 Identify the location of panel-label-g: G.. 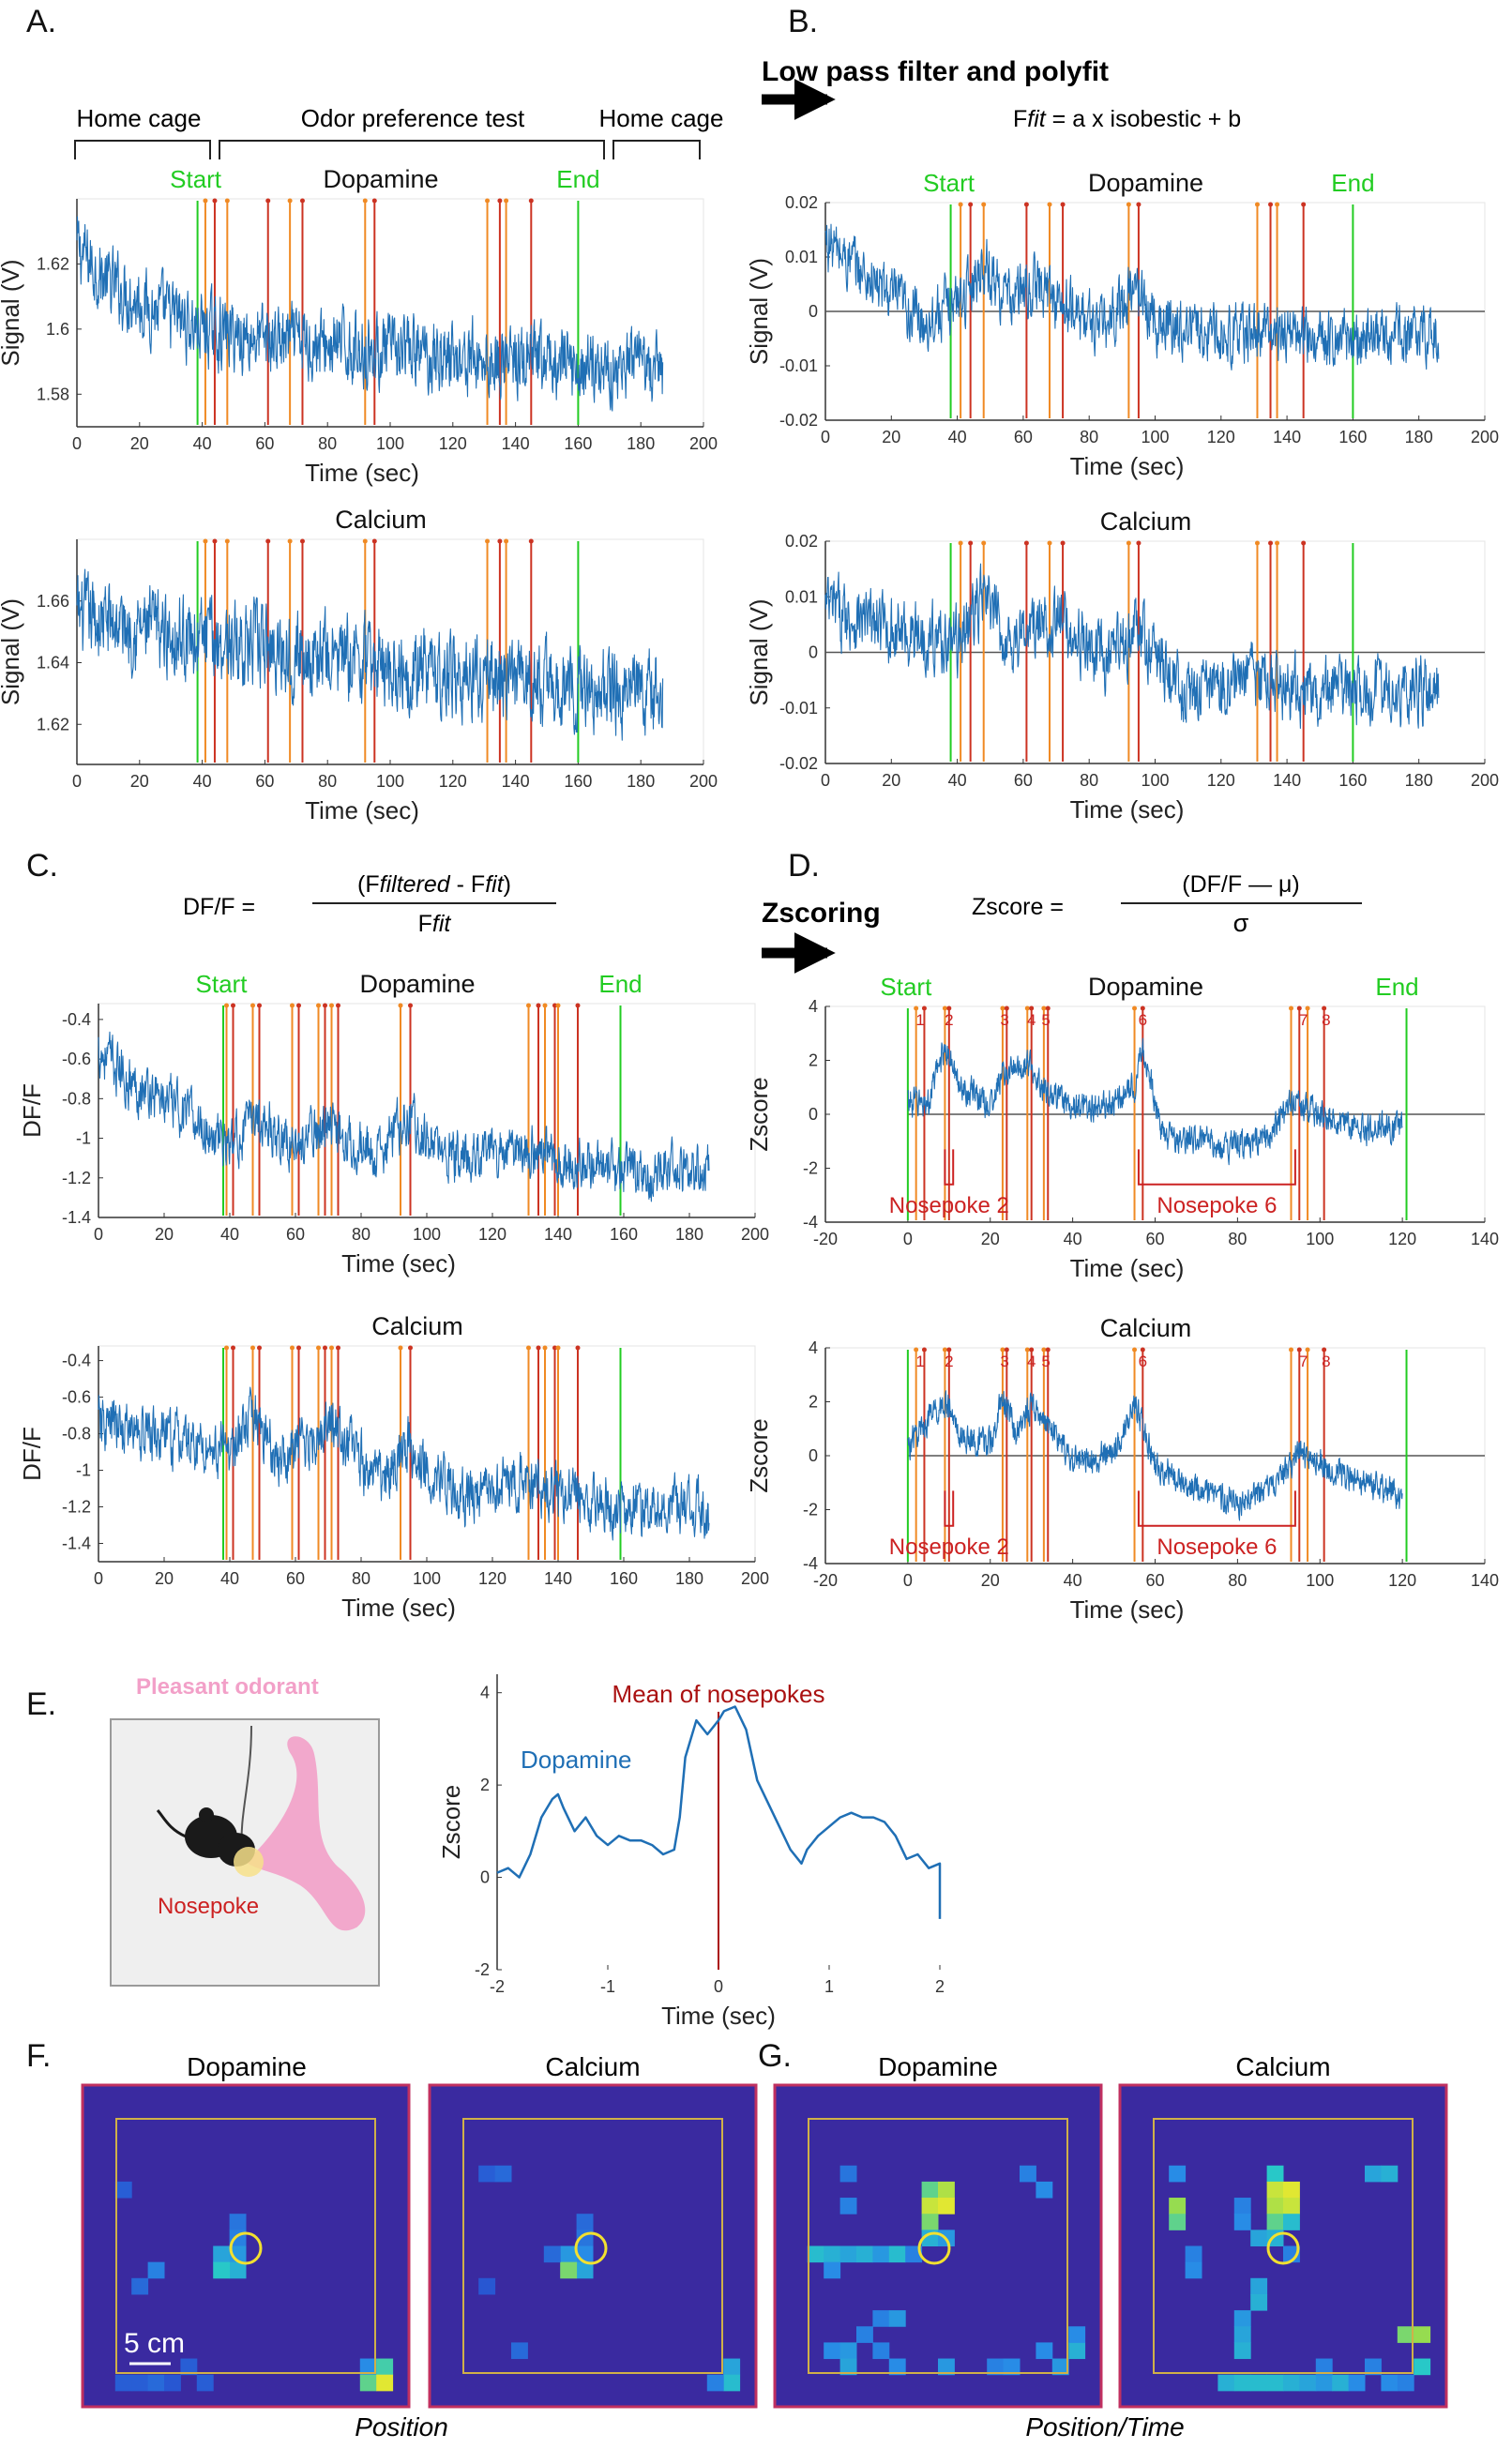
(775, 2056).